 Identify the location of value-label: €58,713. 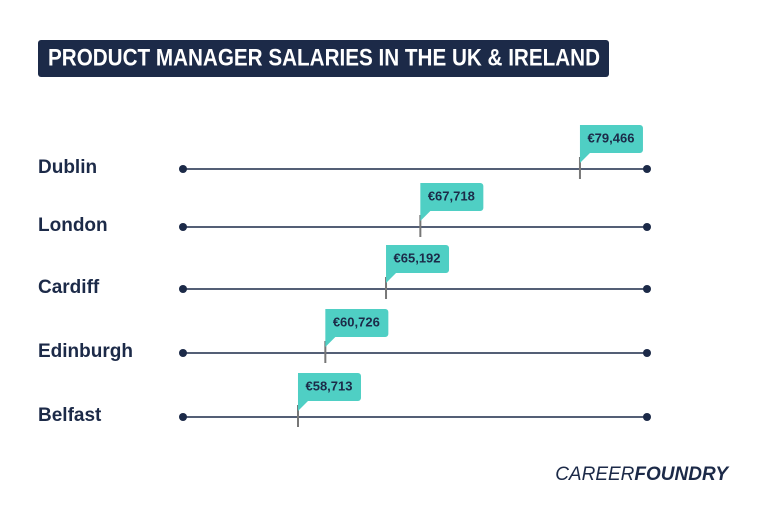
(328, 385).